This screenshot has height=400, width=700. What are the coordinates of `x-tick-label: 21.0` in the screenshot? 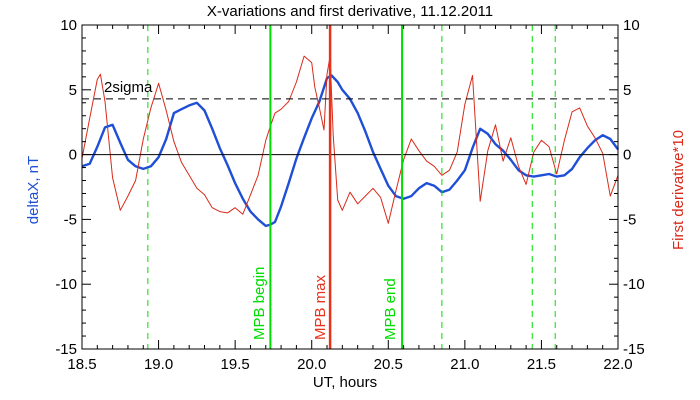 It's located at (464, 364).